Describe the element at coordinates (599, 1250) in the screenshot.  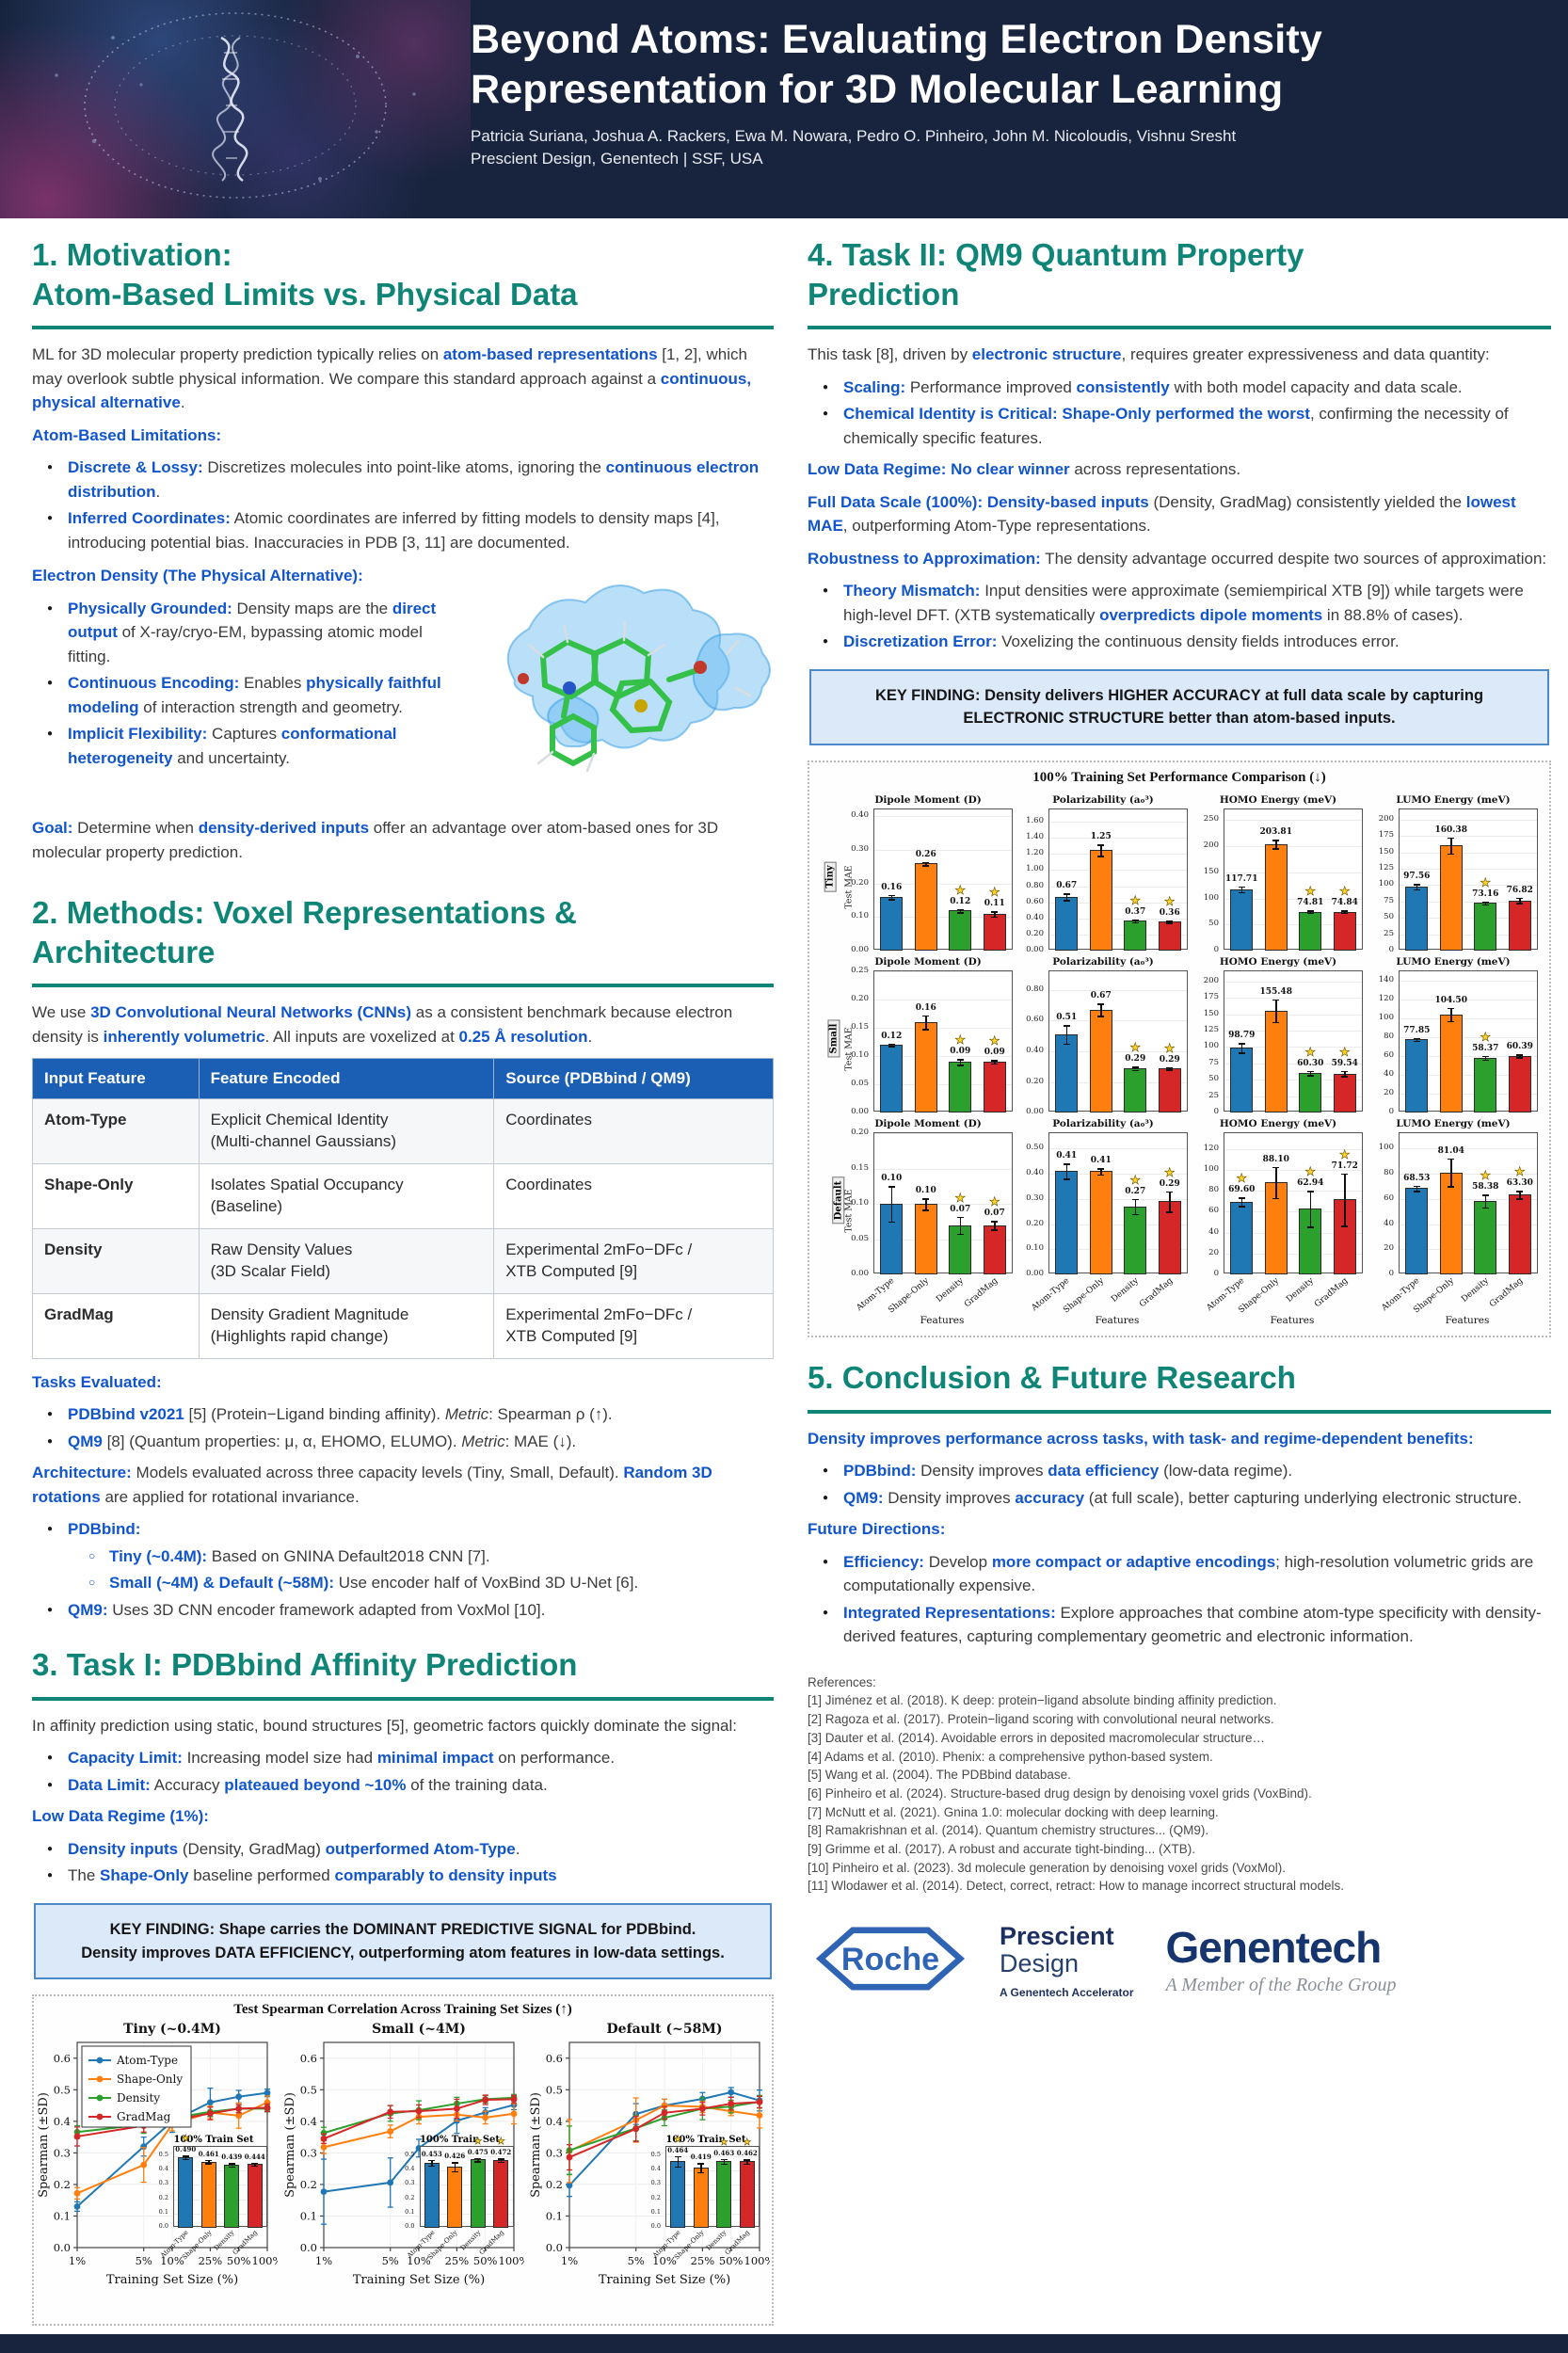
I see `table-cell-line: Experimental 2mFo−DFc /` at that location.